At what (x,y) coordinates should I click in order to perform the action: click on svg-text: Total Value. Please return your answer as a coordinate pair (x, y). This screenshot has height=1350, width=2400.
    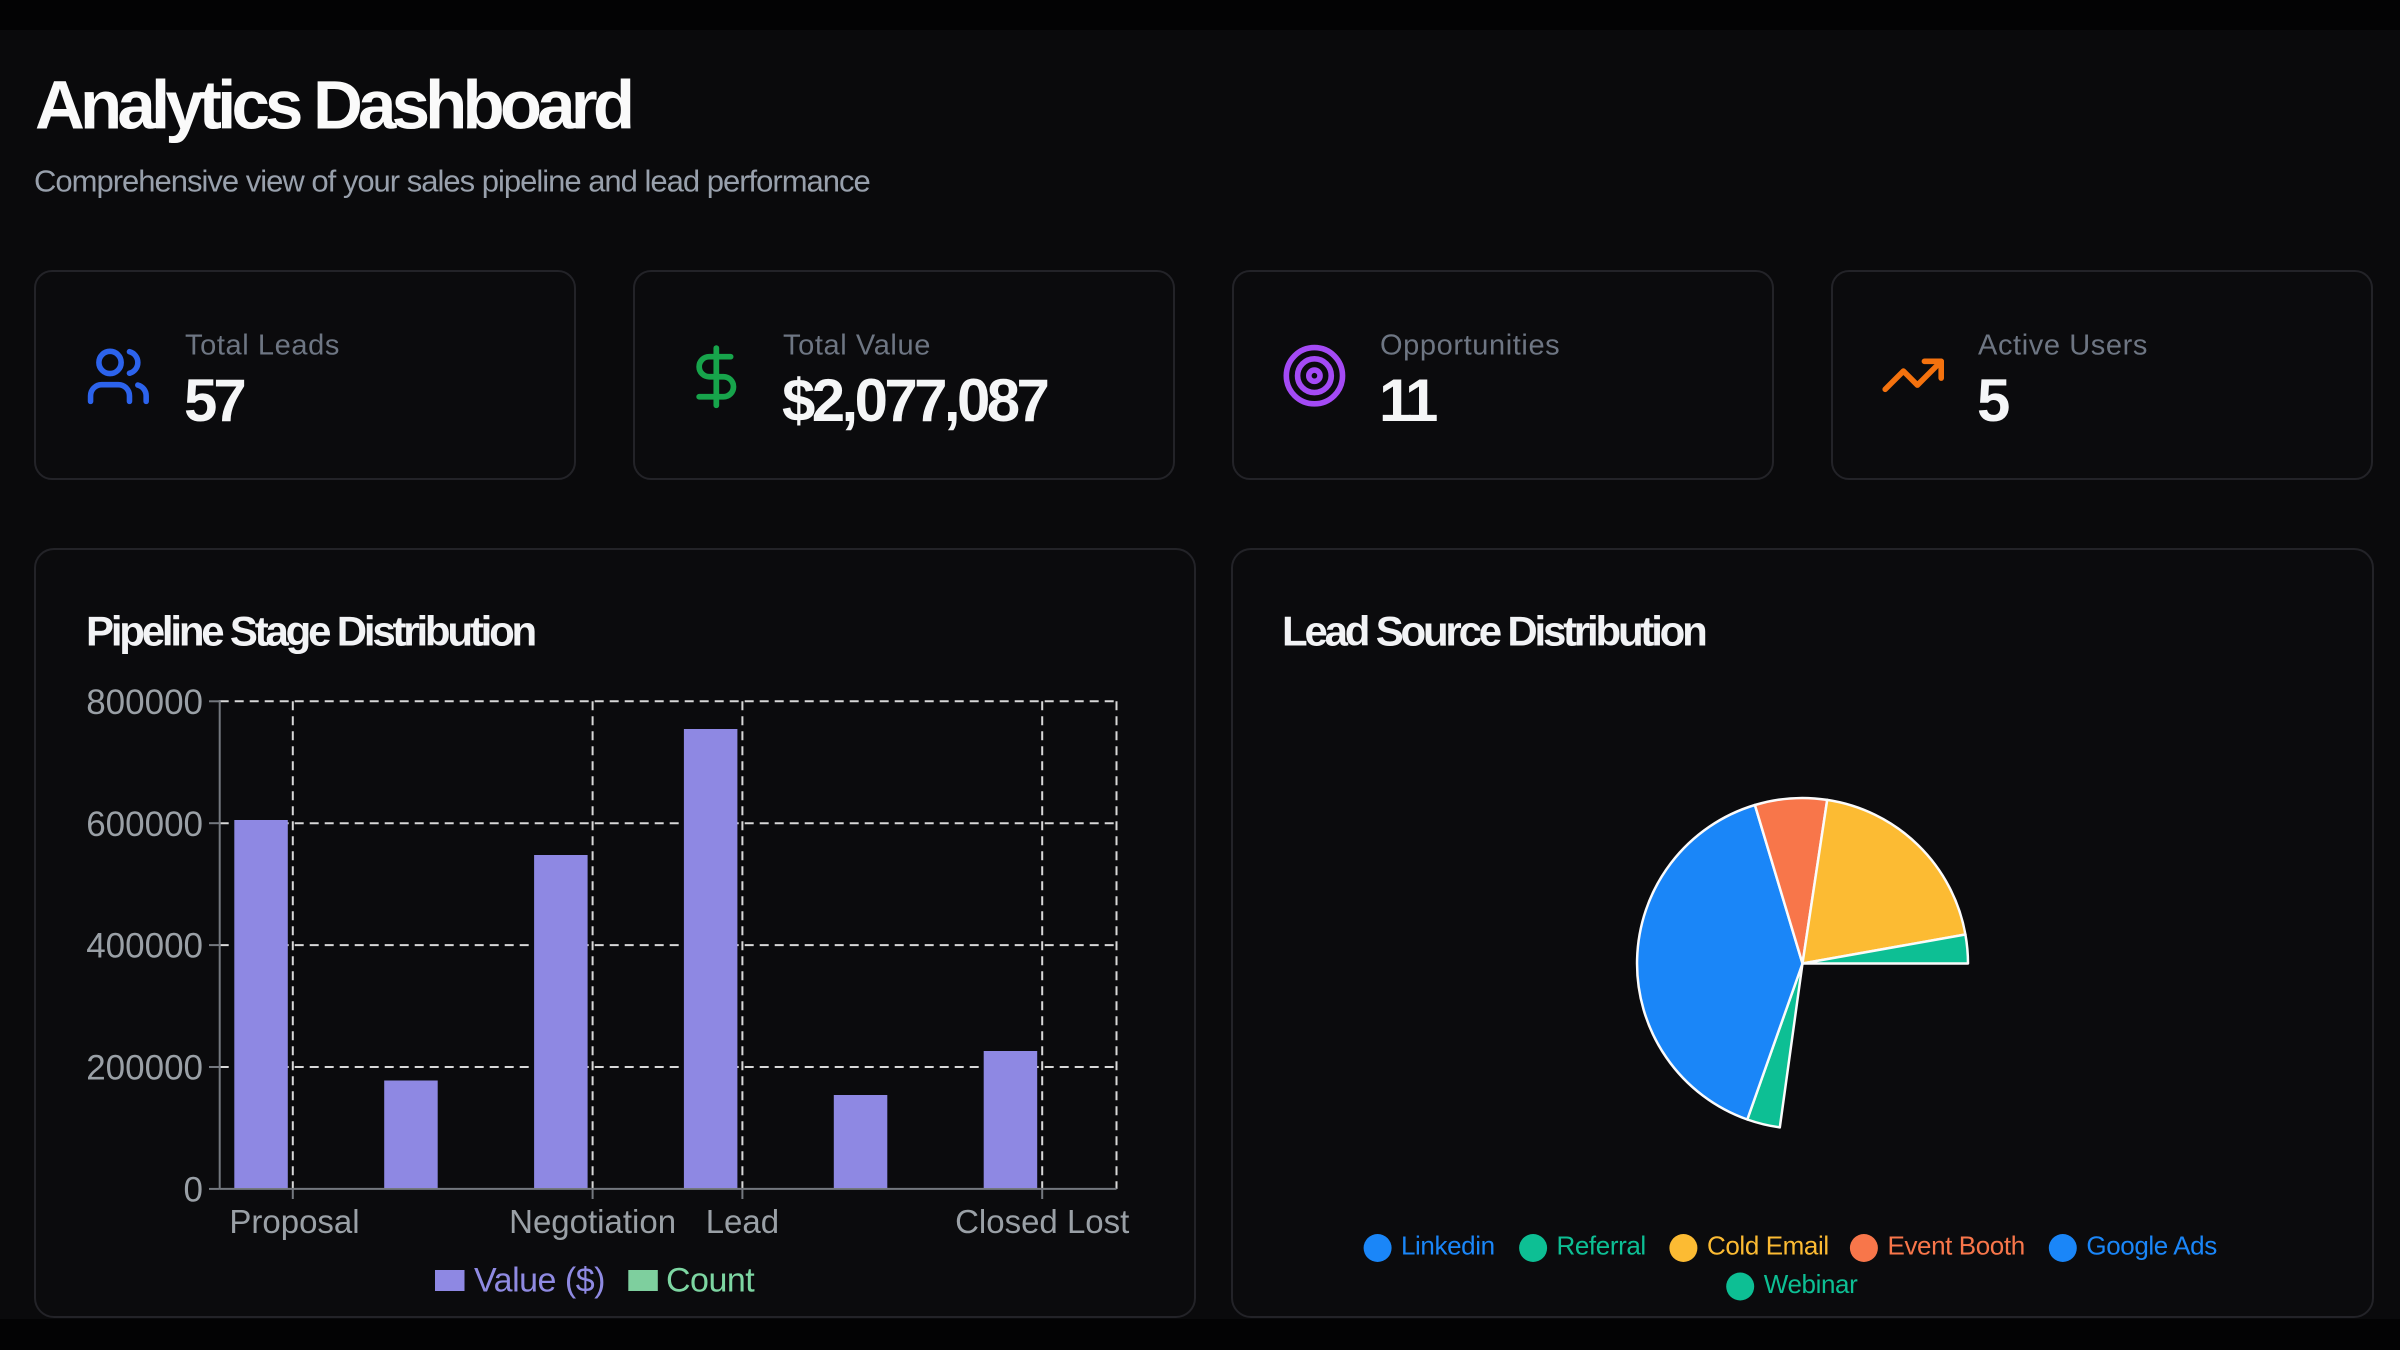
    Looking at the image, I should click on (857, 345).